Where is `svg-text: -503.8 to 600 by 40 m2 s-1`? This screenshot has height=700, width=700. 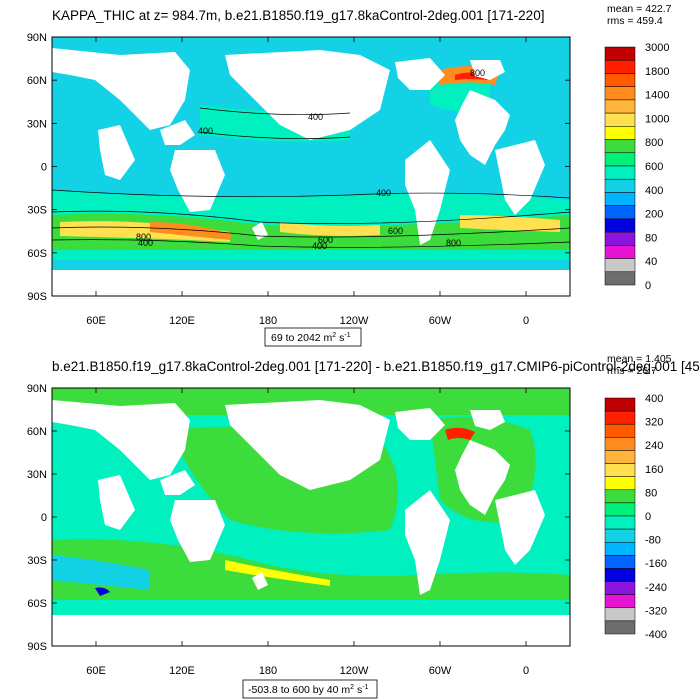
svg-text: -503.8 to 600 by 40 m2 s-1 is located at coordinates (308, 690).